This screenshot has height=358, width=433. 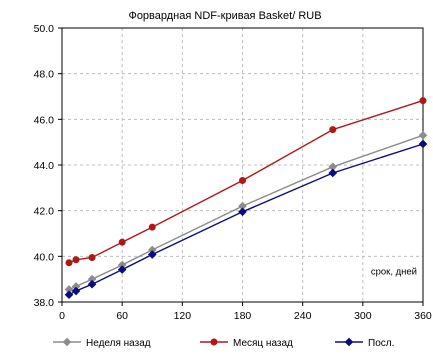 What do you see at coordinates (122, 316) in the screenshot?
I see `x-tick-label: 60` at bounding box center [122, 316].